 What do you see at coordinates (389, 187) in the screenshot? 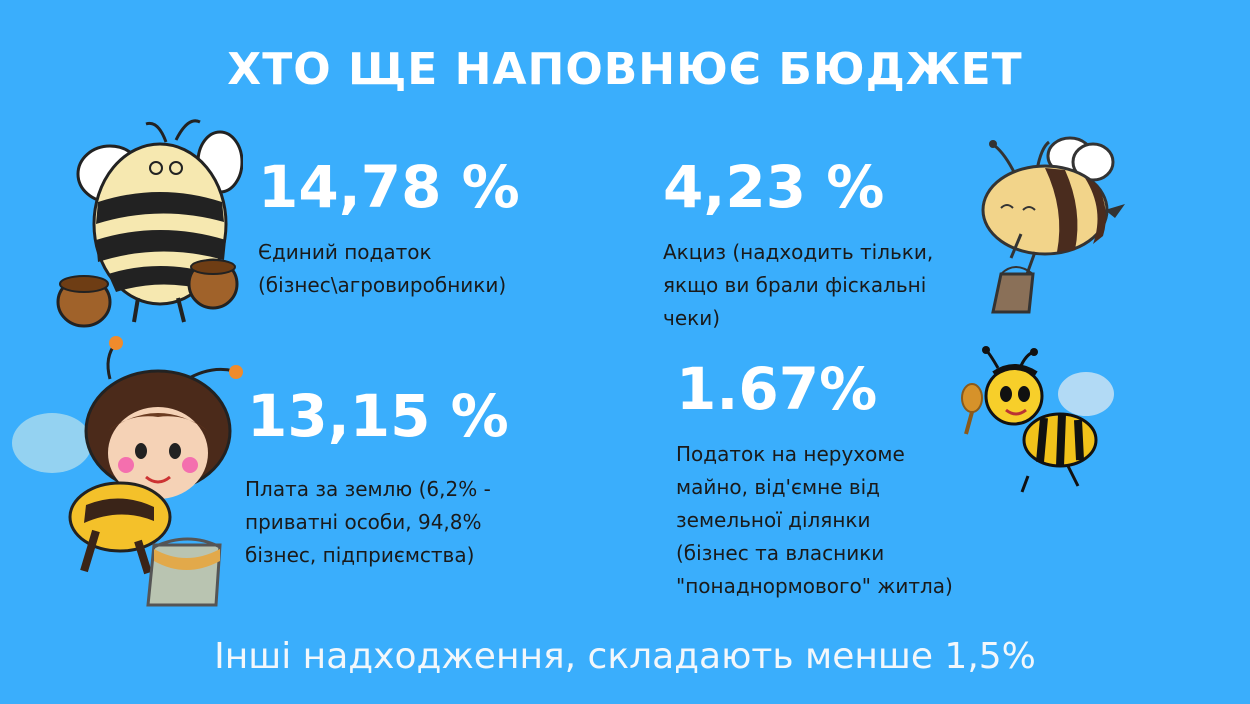
I see `stat-percent: 14,78 %` at bounding box center [389, 187].